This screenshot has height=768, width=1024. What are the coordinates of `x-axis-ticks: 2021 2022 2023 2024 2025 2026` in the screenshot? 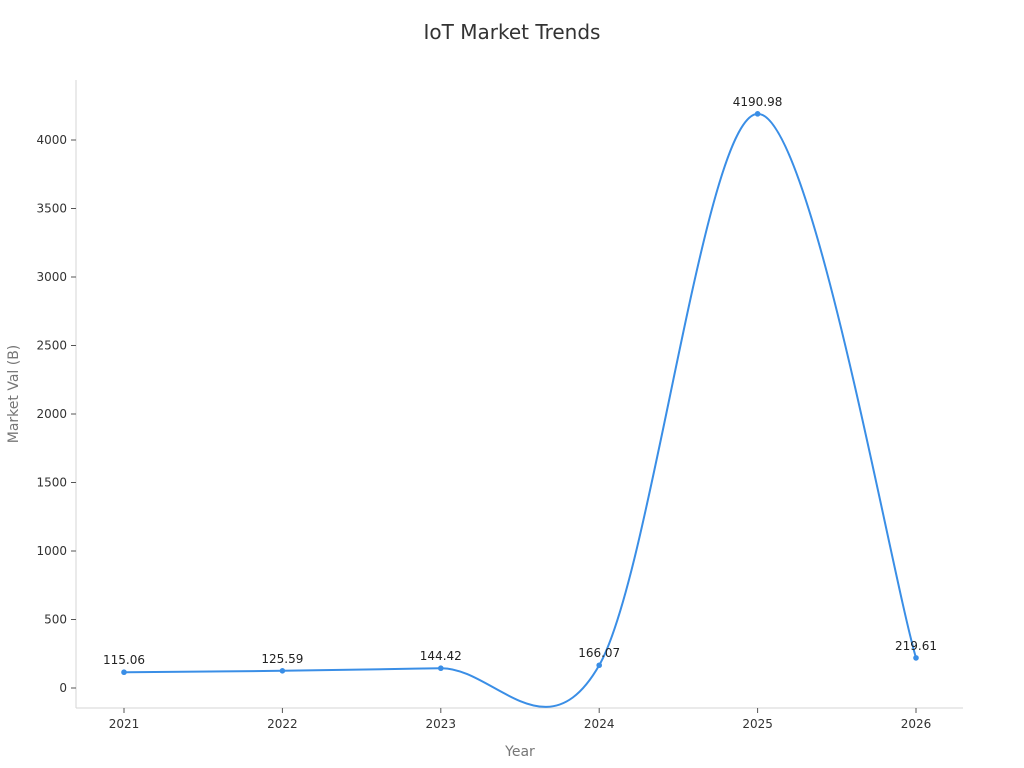 It's located at (520, 719).